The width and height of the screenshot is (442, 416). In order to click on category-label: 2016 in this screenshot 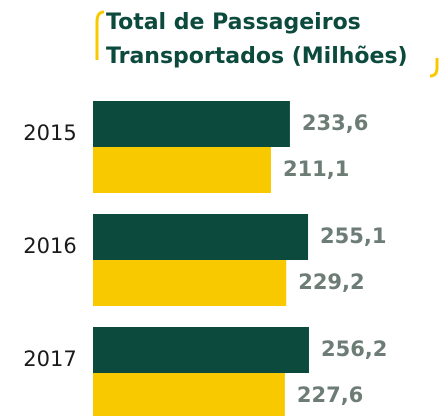, I will do `click(49, 246)`.